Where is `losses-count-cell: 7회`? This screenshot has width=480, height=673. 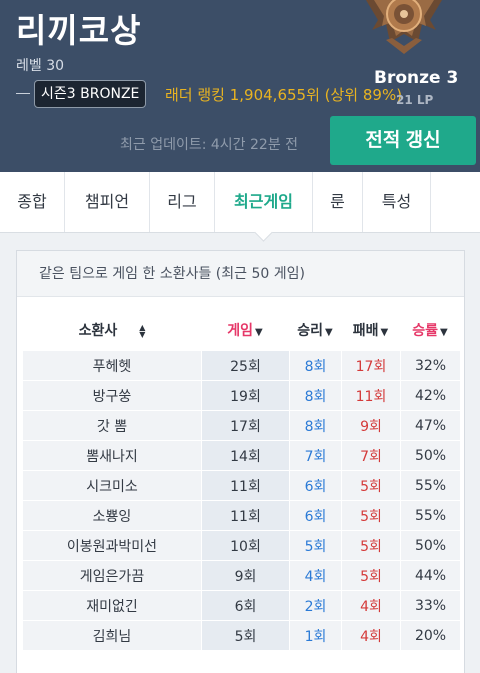 losses-count-cell: 7회 is located at coordinates (370, 456).